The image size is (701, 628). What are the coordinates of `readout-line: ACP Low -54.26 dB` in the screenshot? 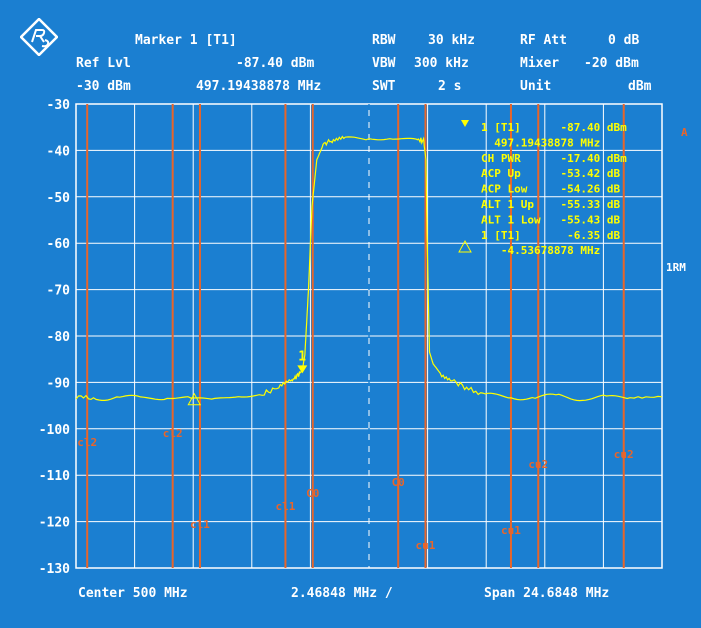 It's located at (550, 189).